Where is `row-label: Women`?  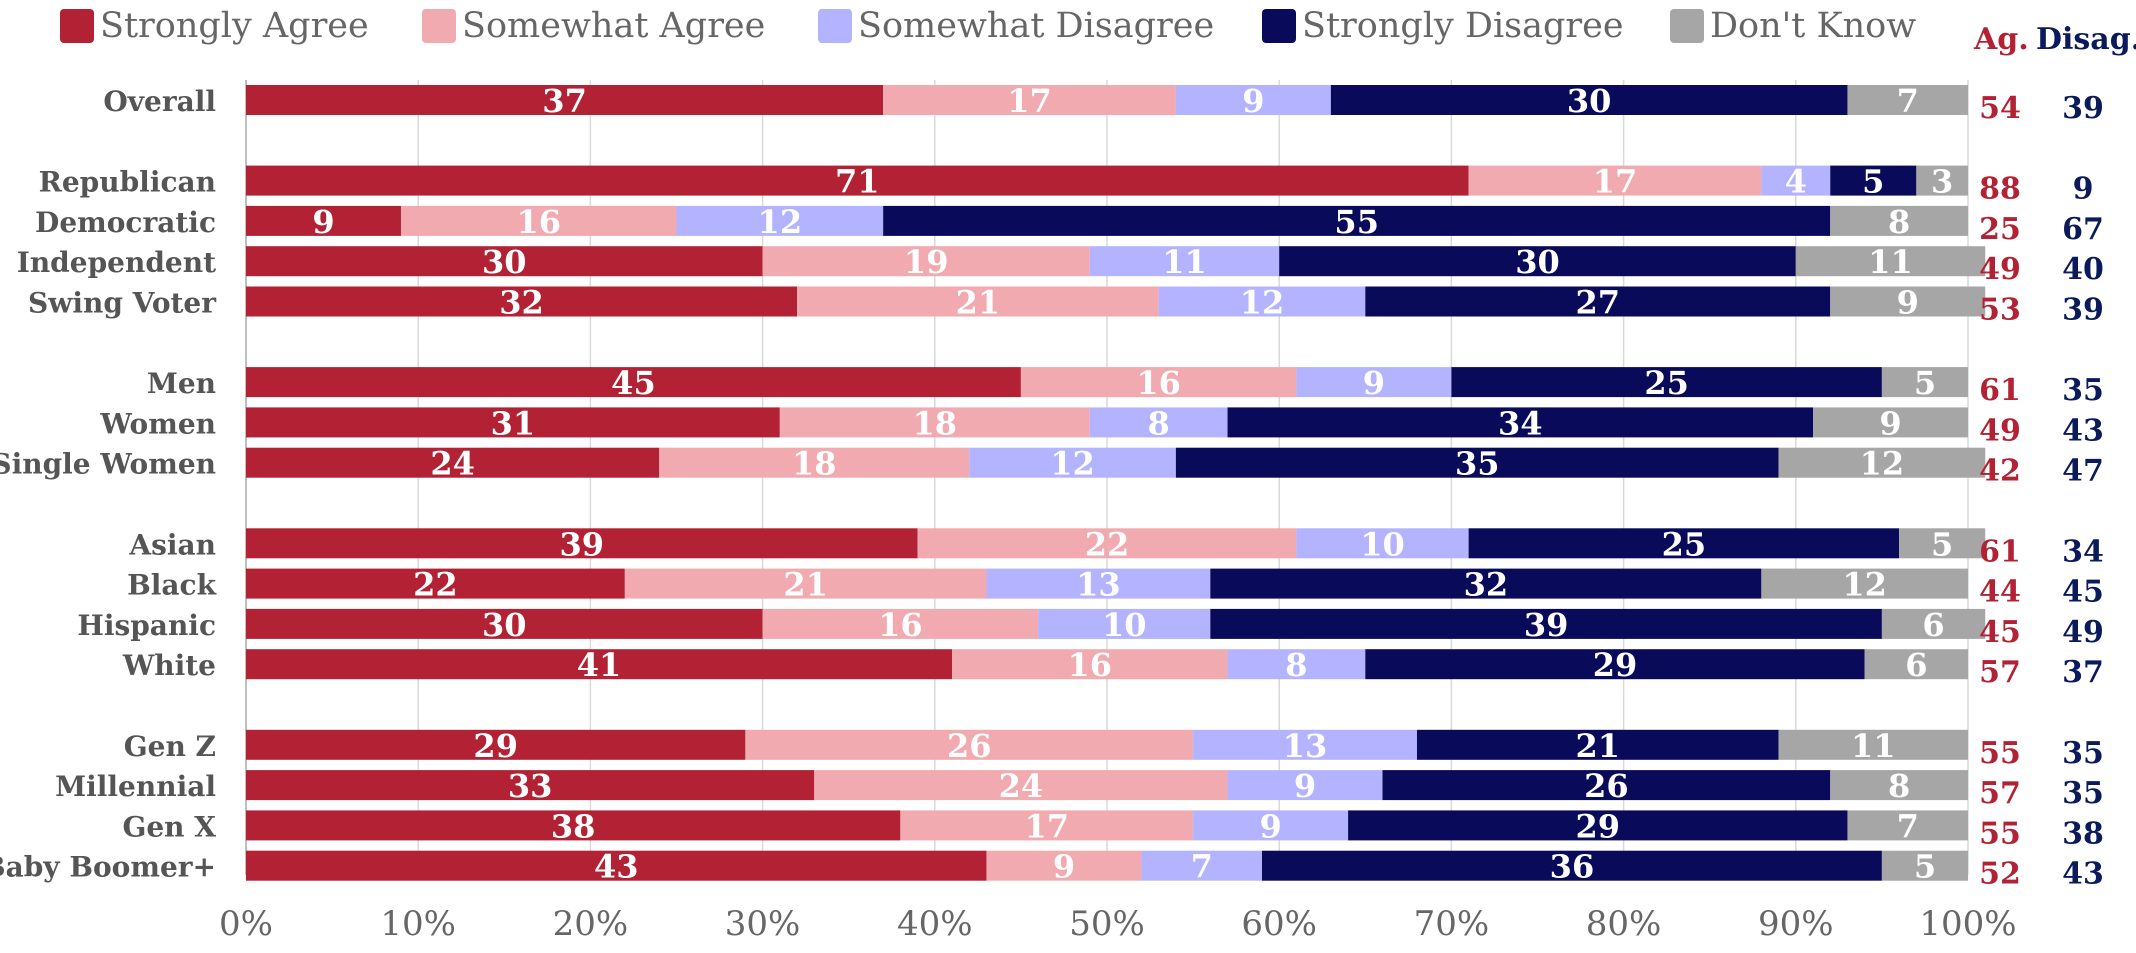
row-label: Women is located at coordinates (157, 423).